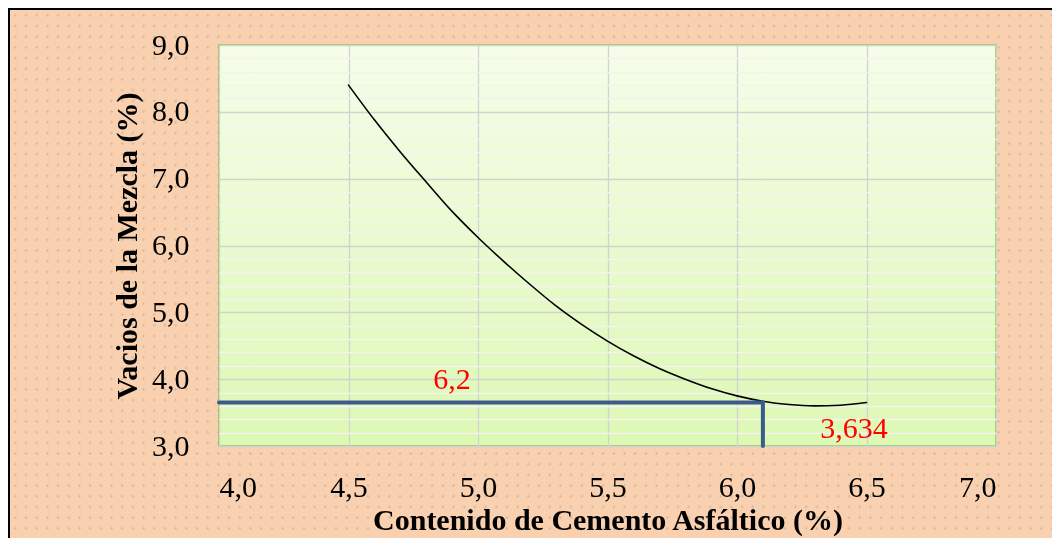  Describe the element at coordinates (608, 519) in the screenshot. I see `x-axis-title: Contenido de Cemento Asfáltico (%)` at that location.